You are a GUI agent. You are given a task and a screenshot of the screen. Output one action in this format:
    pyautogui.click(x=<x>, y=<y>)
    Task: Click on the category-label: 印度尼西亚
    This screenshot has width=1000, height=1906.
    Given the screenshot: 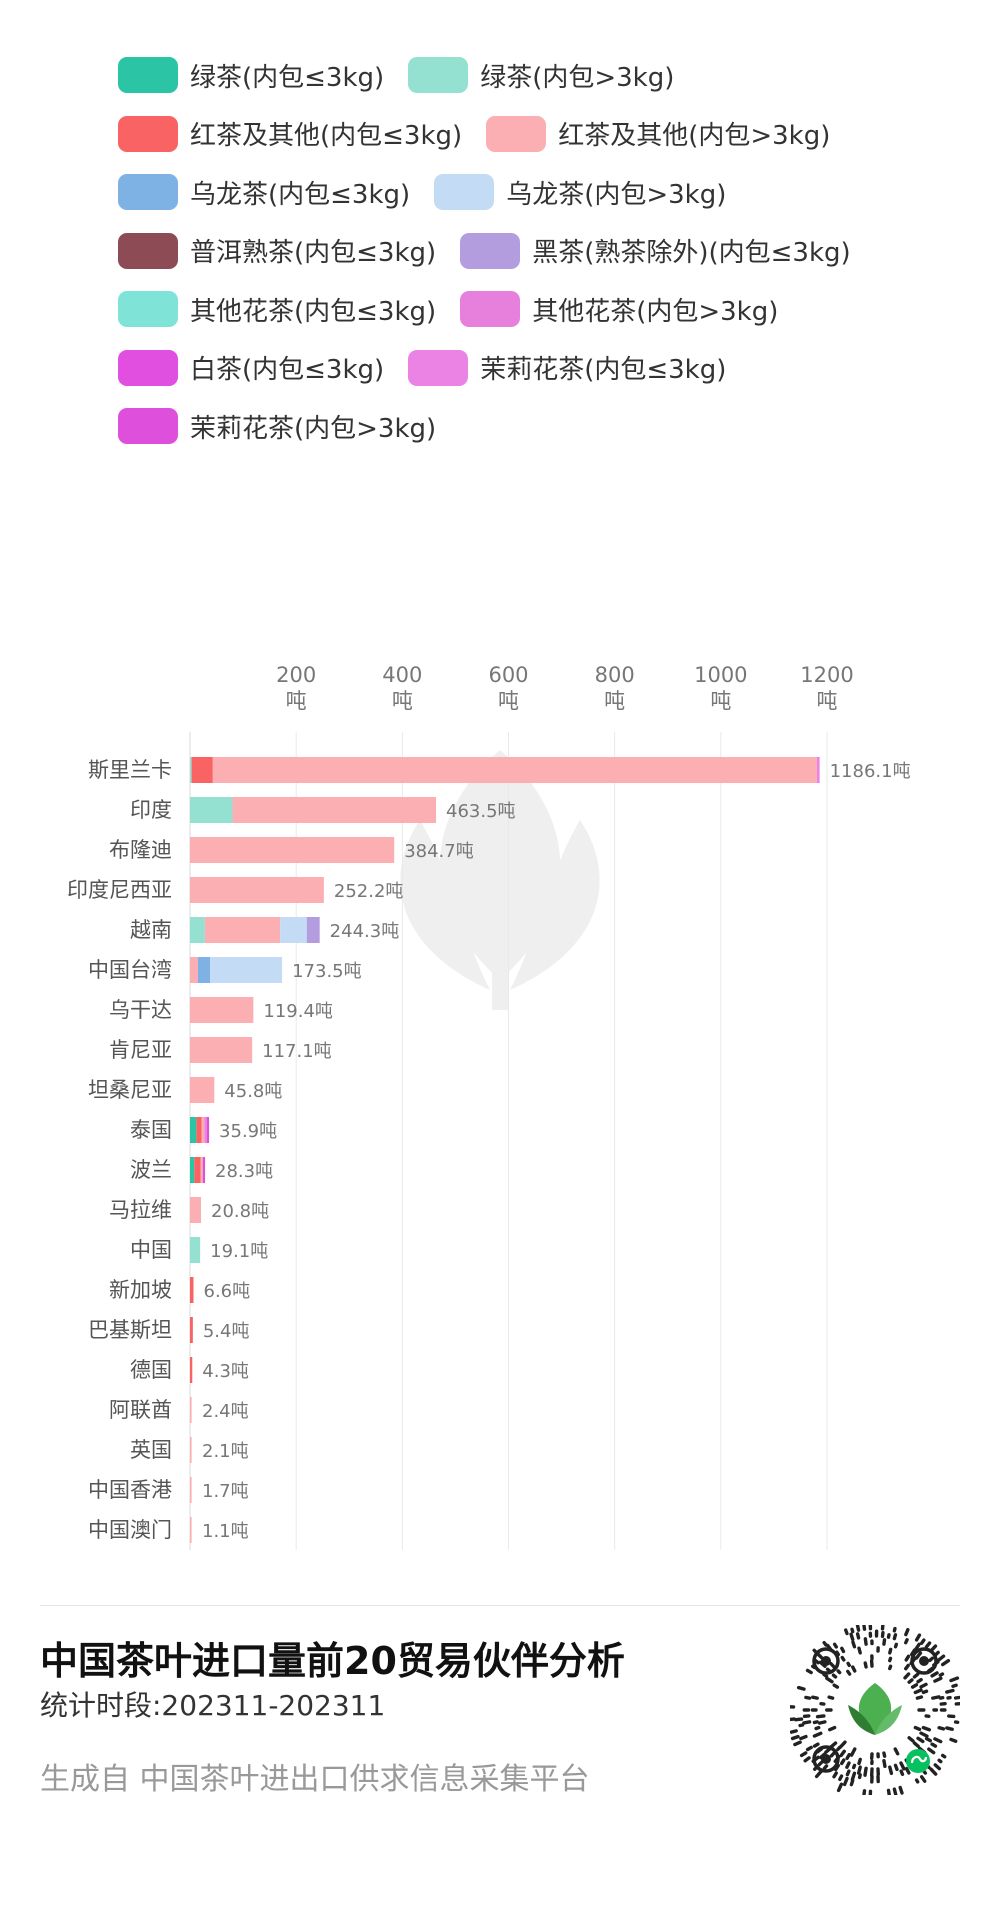 What is the action you would take?
    pyautogui.click(x=119, y=890)
    